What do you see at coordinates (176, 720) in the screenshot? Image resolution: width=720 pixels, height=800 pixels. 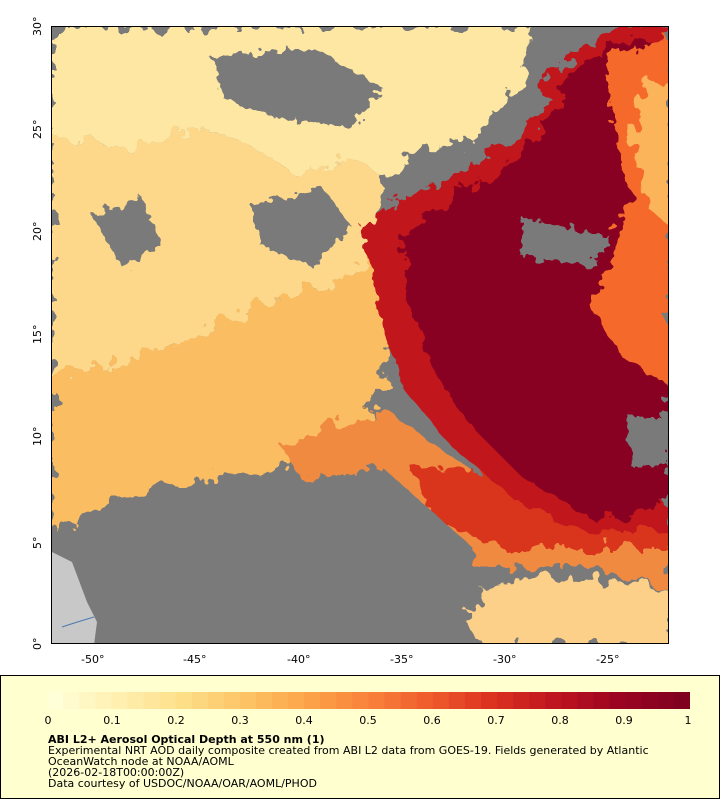 I see `colorbar-tick-label: 0.2` at bounding box center [176, 720].